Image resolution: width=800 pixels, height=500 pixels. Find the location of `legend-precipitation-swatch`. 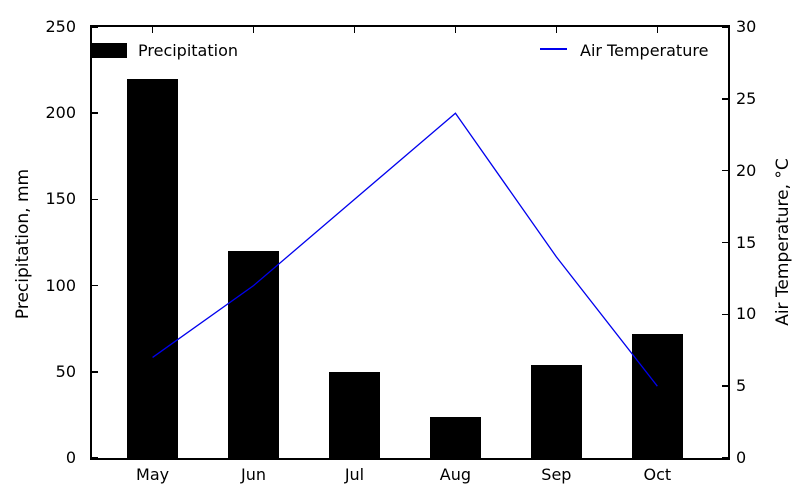

legend-precipitation-swatch is located at coordinates (109, 50).